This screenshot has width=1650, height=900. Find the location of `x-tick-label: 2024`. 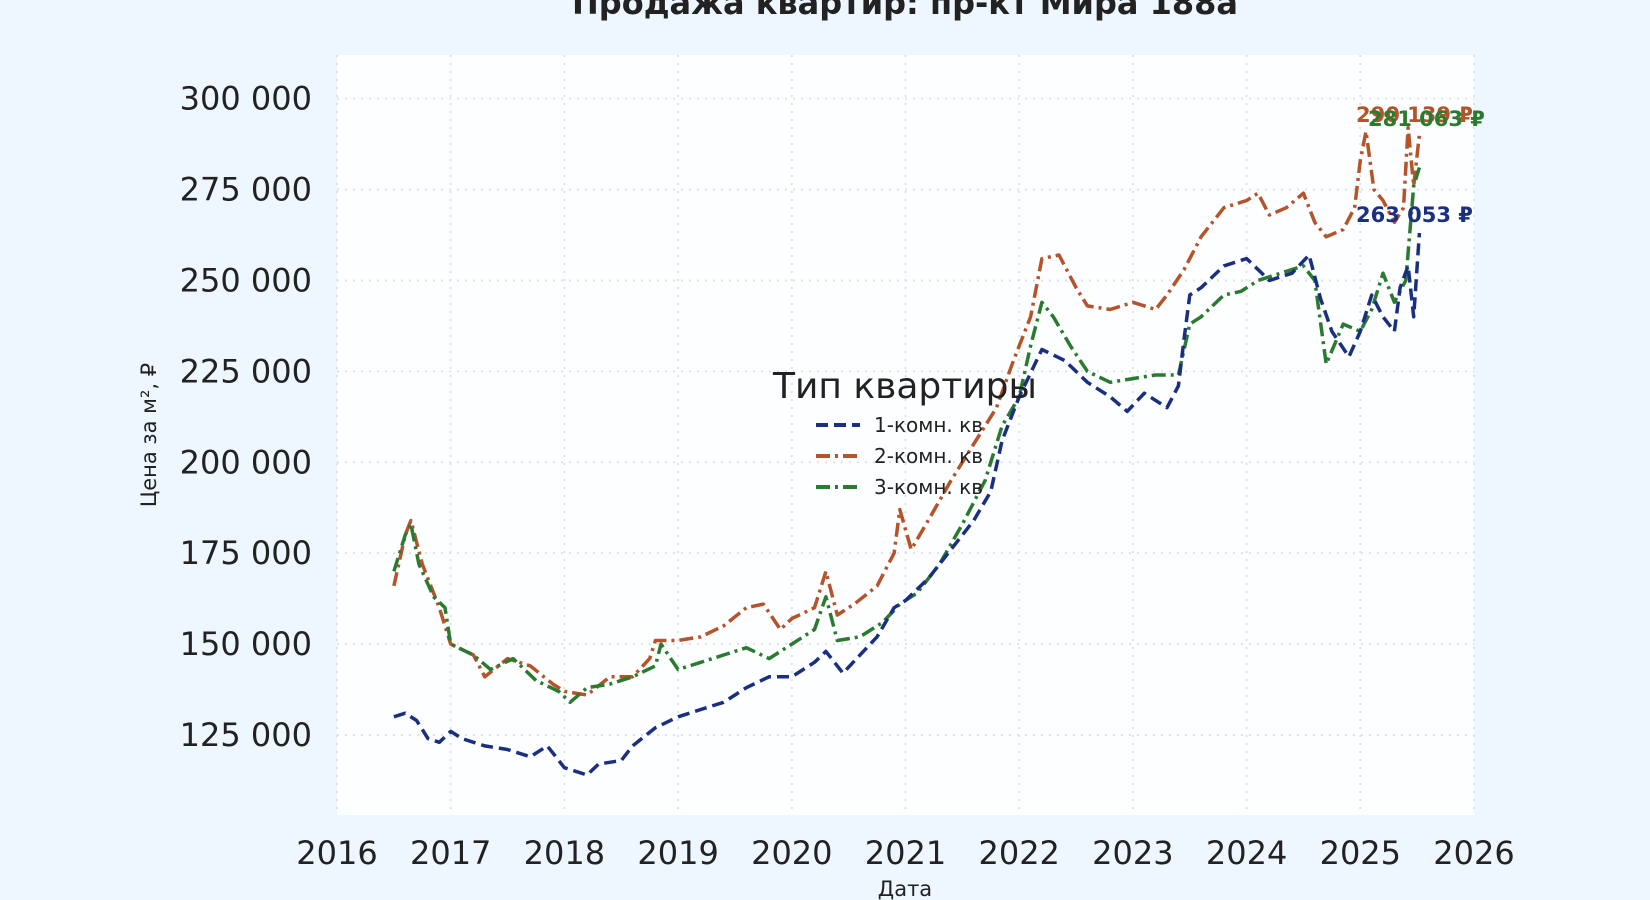

x-tick-label: 2024 is located at coordinates (1246, 853).